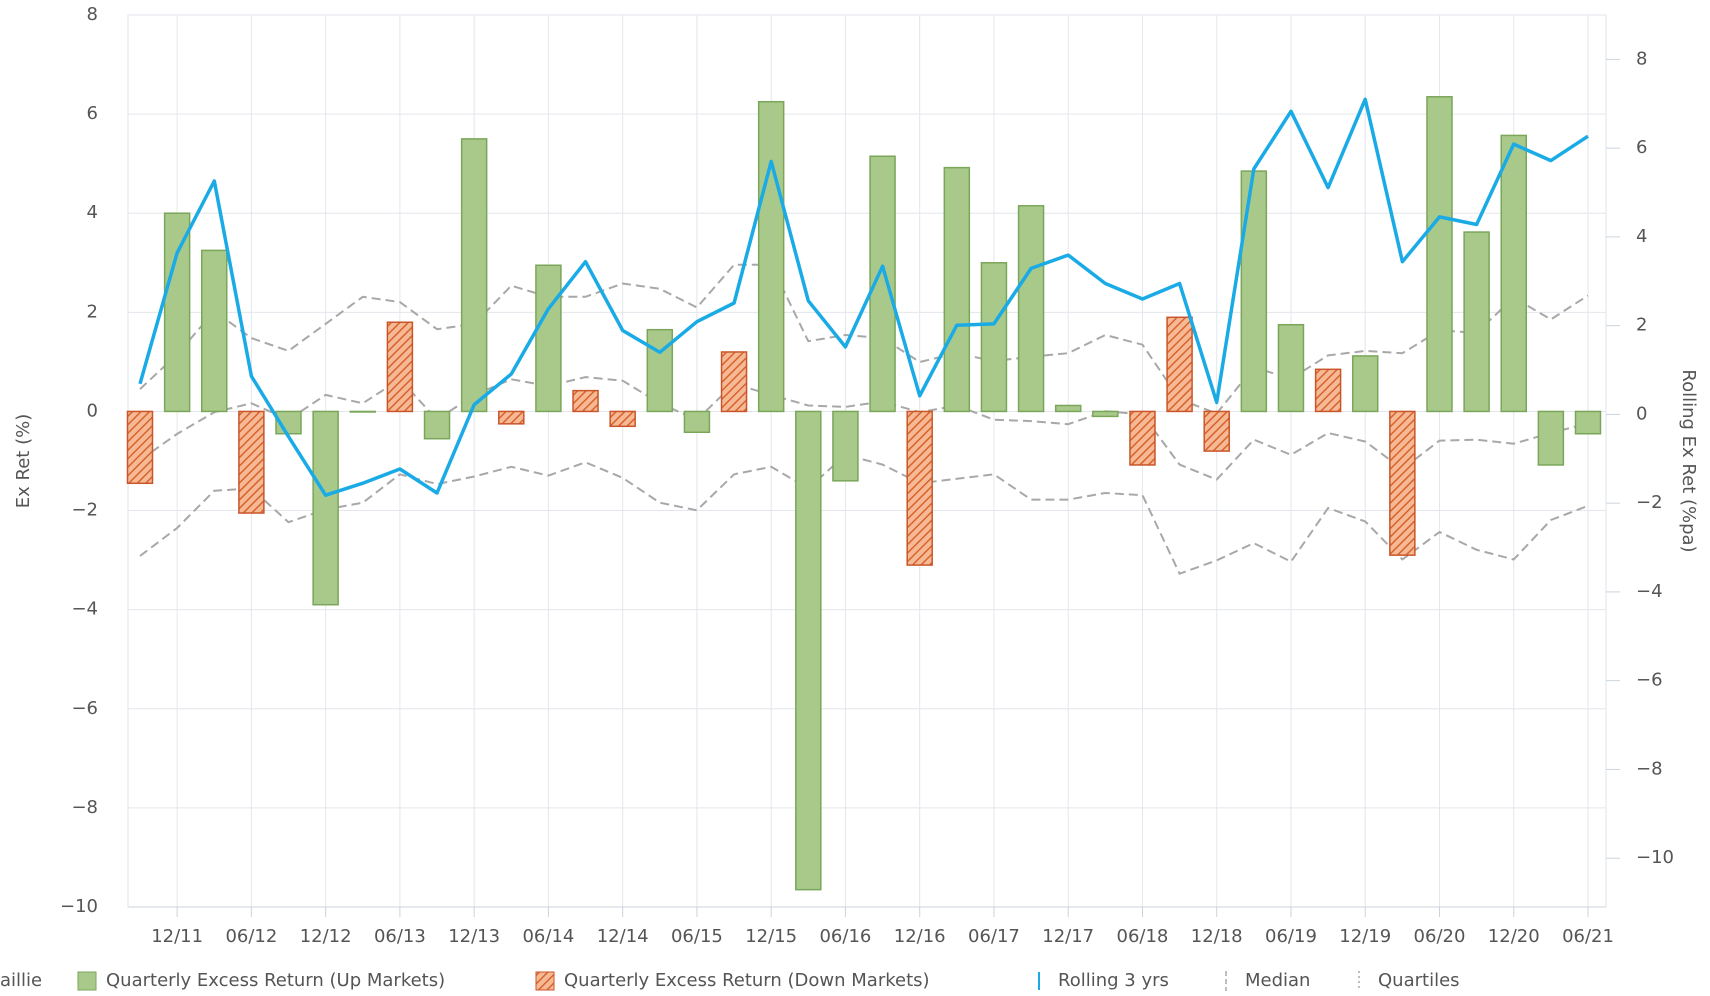 This screenshot has width=1710, height=996. What do you see at coordinates (1641, 58) in the screenshot?
I see `y2-tick-label: 8` at bounding box center [1641, 58].